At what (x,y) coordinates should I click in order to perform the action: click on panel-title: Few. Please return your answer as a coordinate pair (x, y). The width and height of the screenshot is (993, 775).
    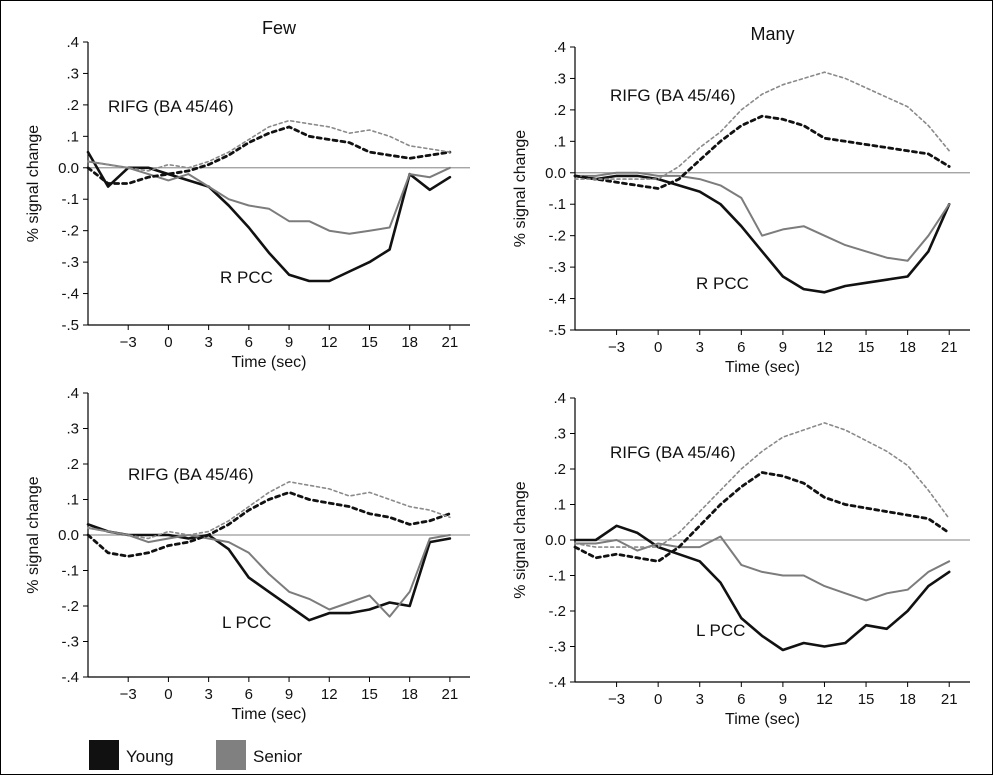
    Looking at the image, I should click on (279, 28).